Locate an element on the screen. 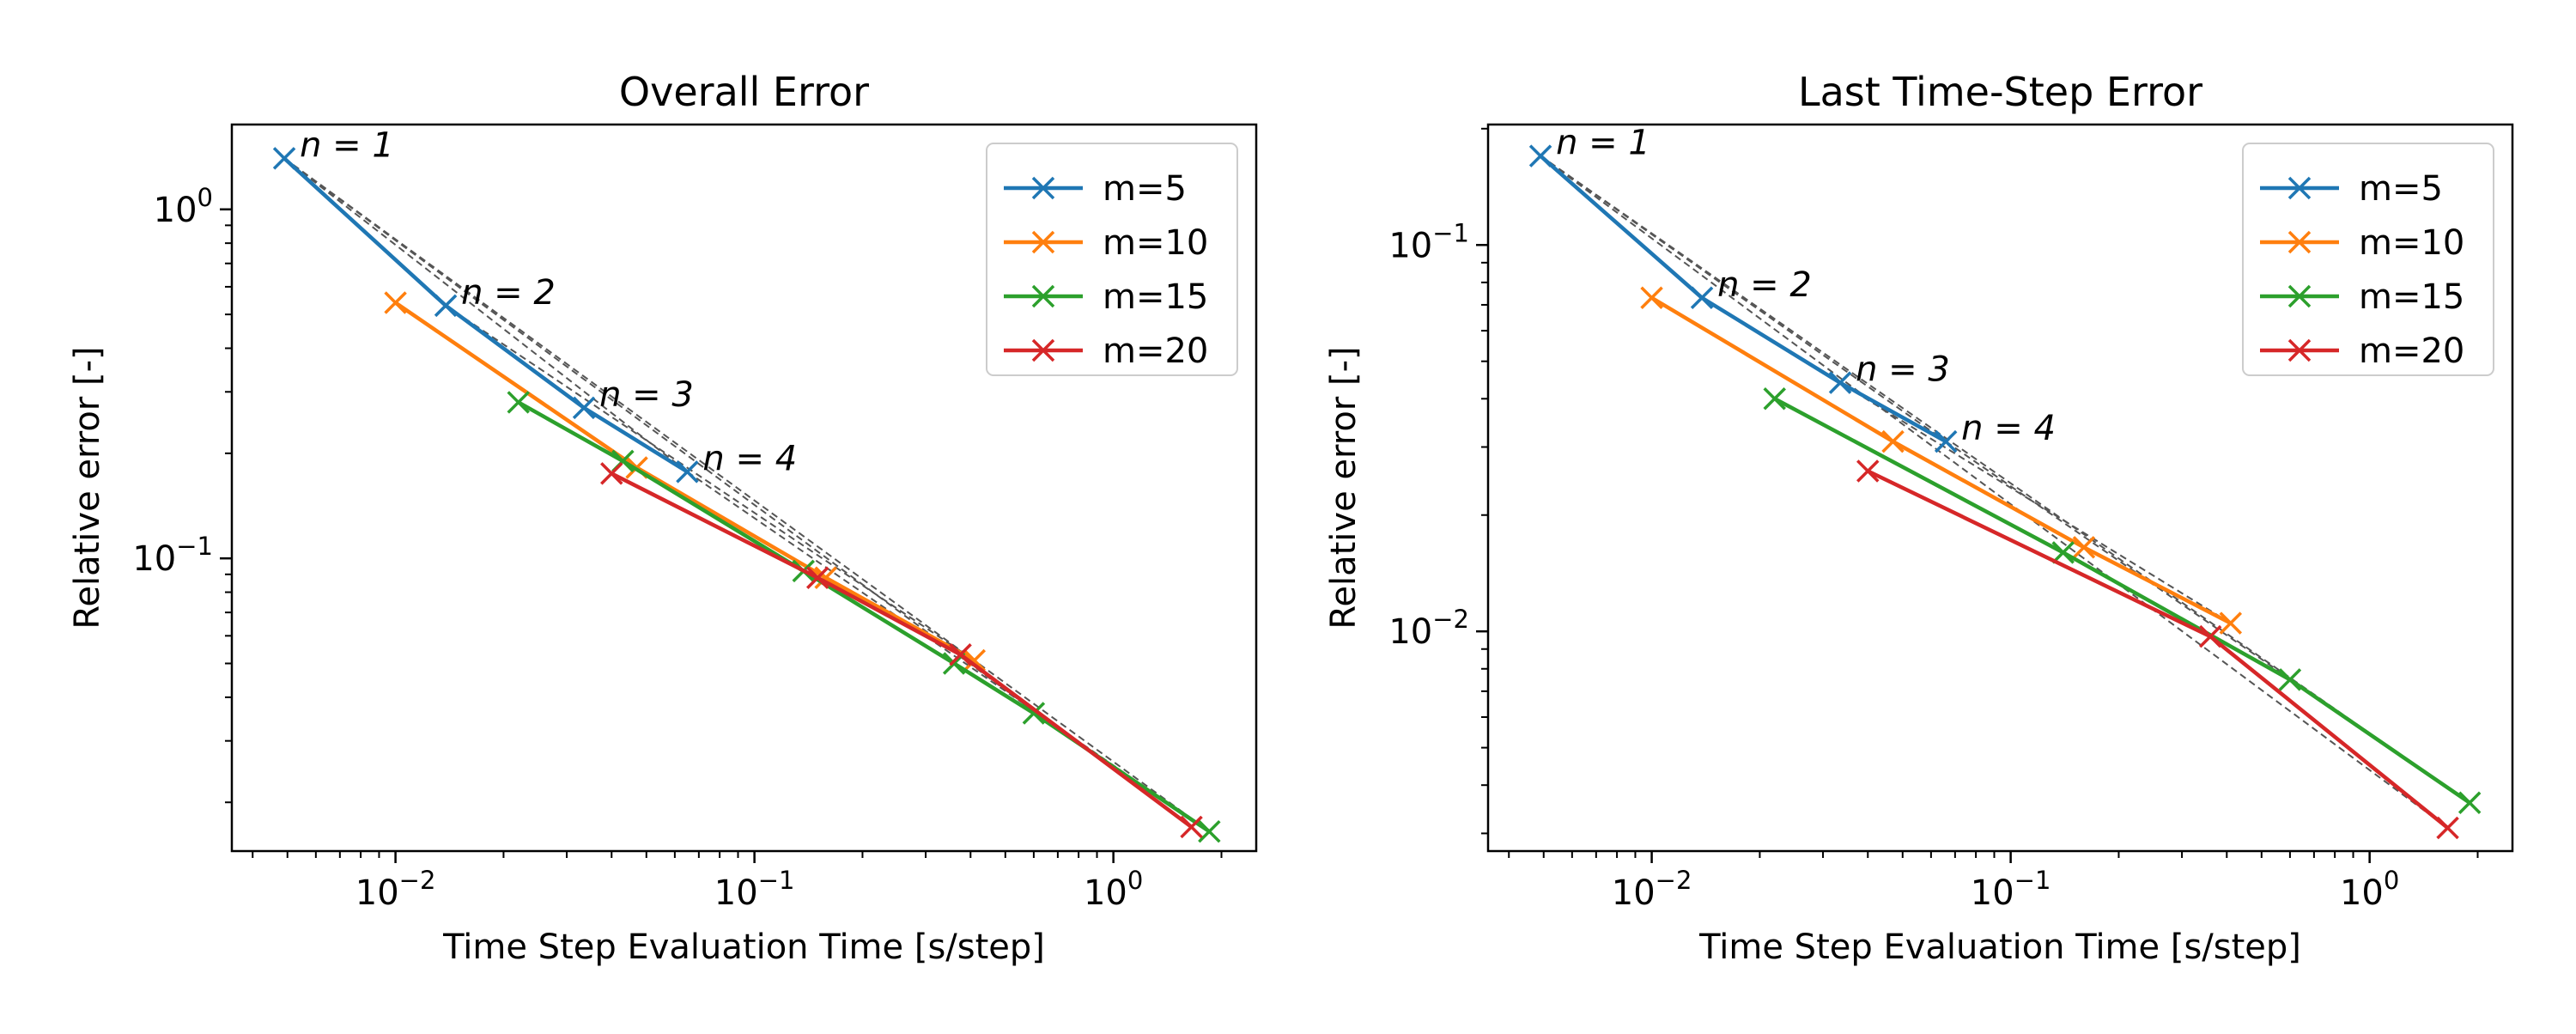  chart-title: Overall Error is located at coordinates (744, 92).